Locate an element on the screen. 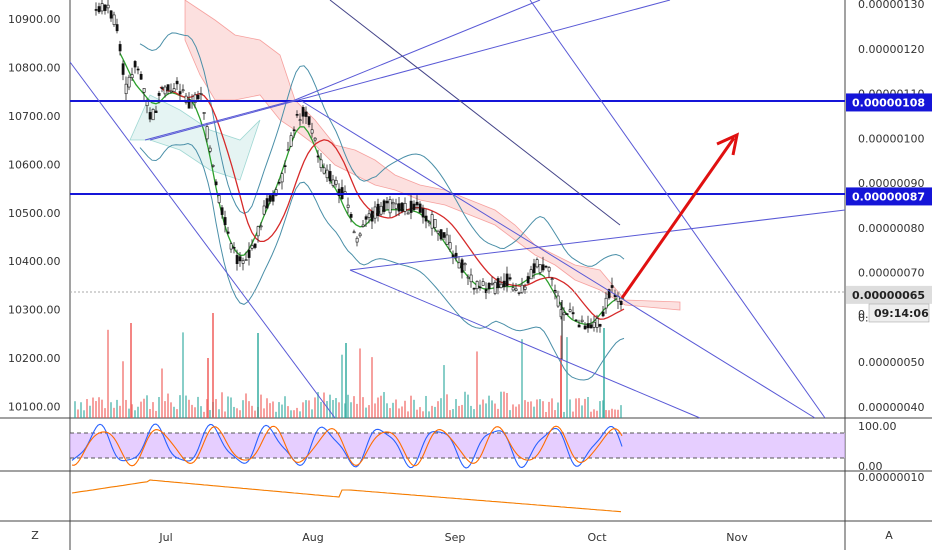 Image resolution: width=932 pixels, height=550 pixels. left-axis-tick: 10400.00 is located at coordinates (34, 261).